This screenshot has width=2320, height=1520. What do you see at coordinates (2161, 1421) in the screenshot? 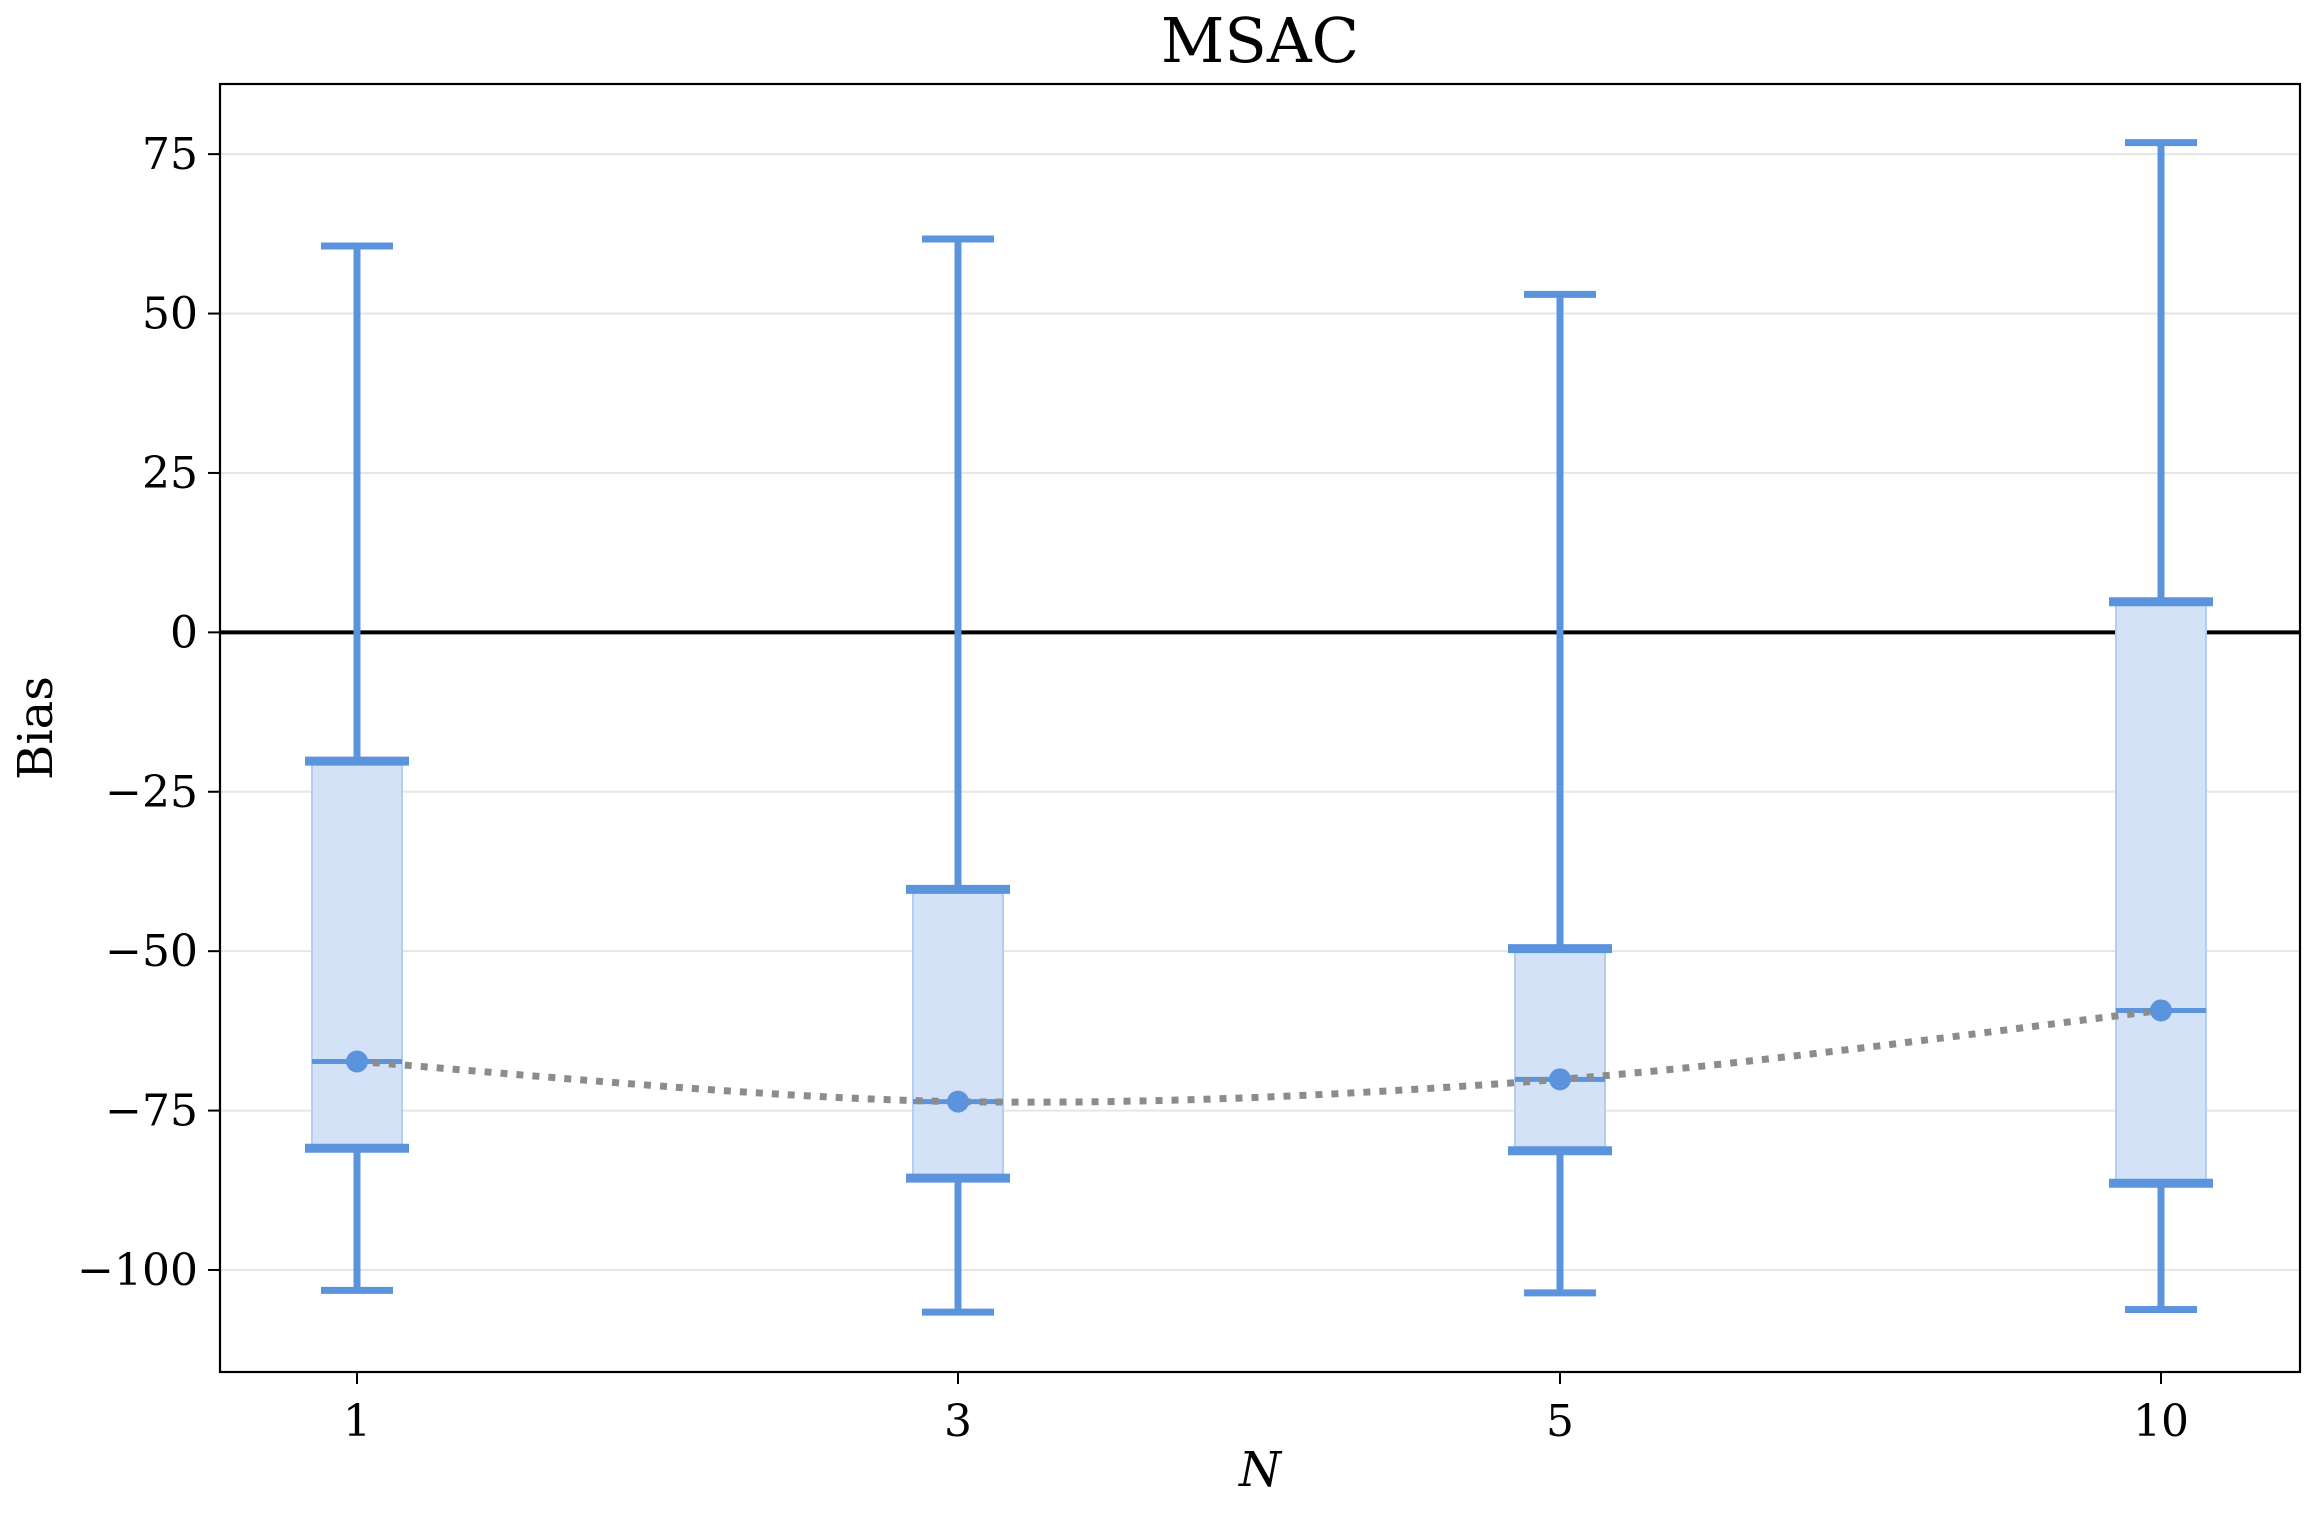
I see `x-tick-label: 10` at bounding box center [2161, 1421].